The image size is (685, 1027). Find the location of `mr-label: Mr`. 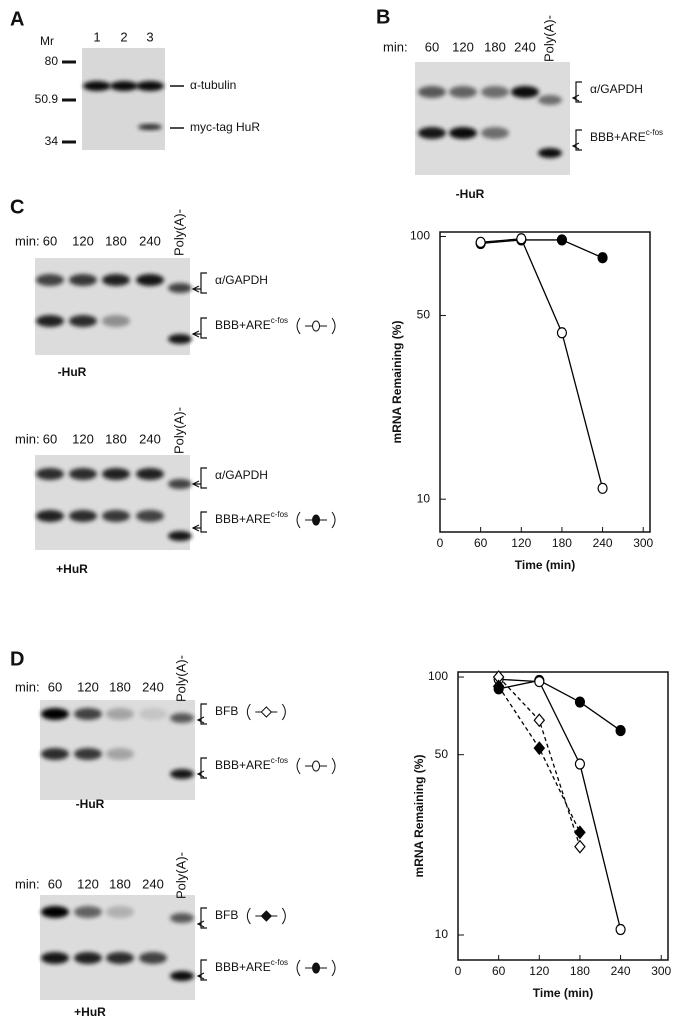

mr-label: Mr is located at coordinates (47, 41).